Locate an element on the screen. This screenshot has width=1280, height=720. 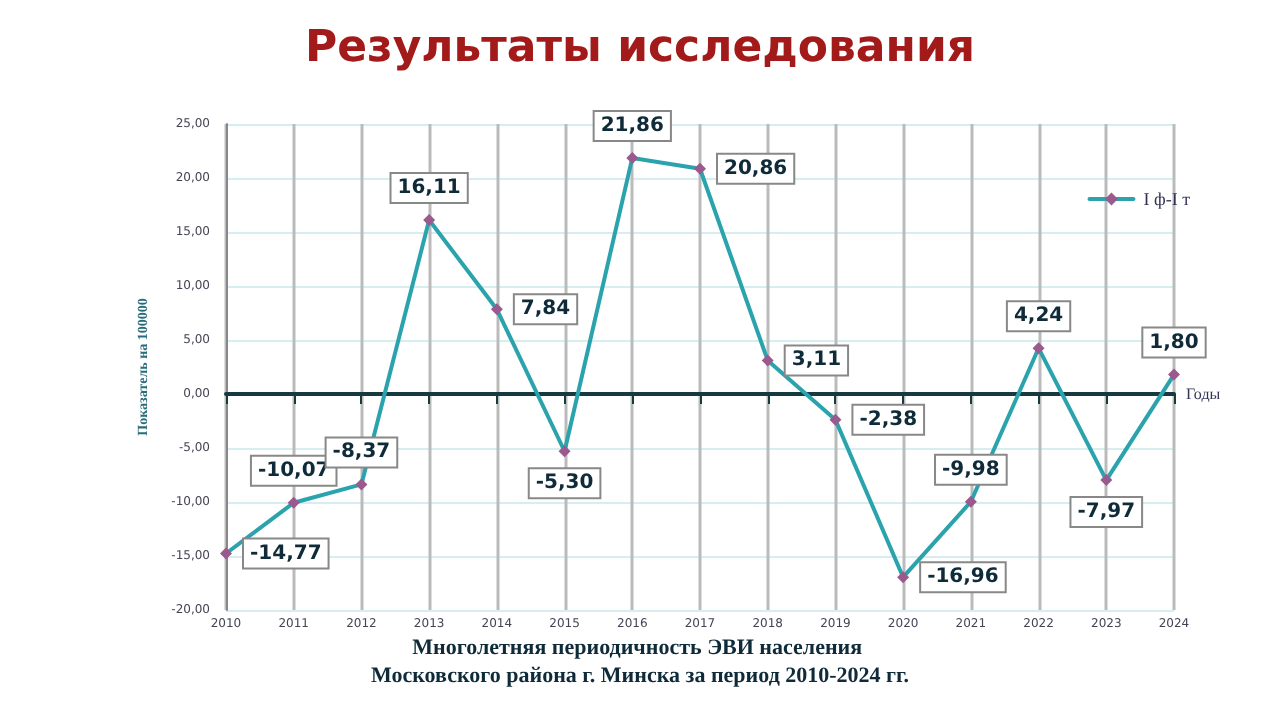
data-label: 4,24 is located at coordinates (1038, 316).